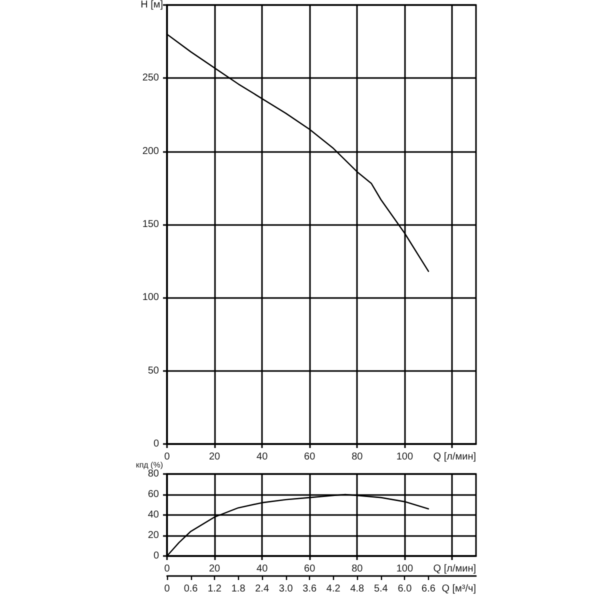 The image size is (600, 600). What do you see at coordinates (154, 494) in the screenshot?
I see `y-tick-label: 60` at bounding box center [154, 494].